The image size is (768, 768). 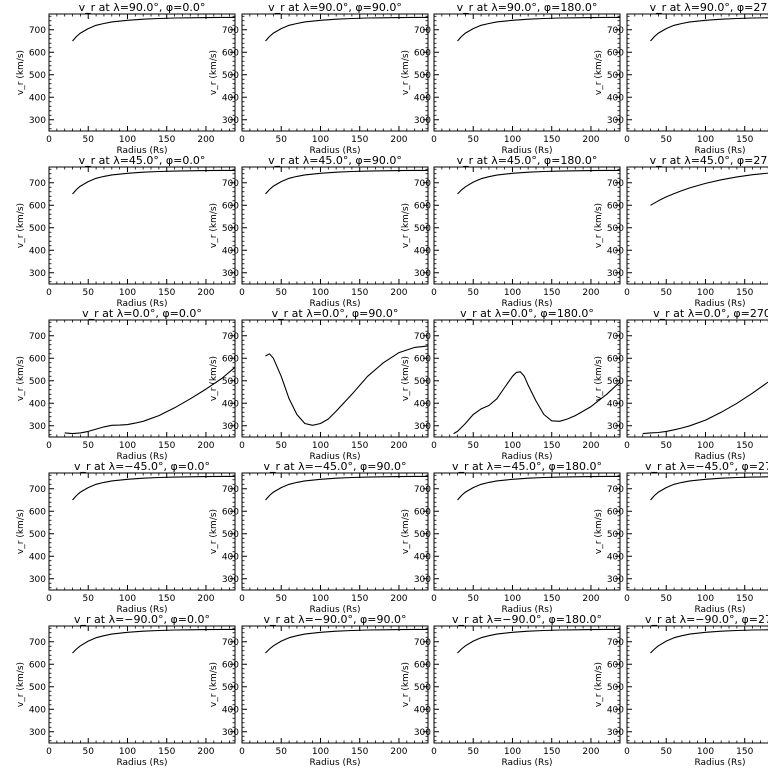 What do you see at coordinates (335, 466) in the screenshot?
I see `plot-title: v_r at λ=−45.0°, φ=90.0°` at bounding box center [335, 466].